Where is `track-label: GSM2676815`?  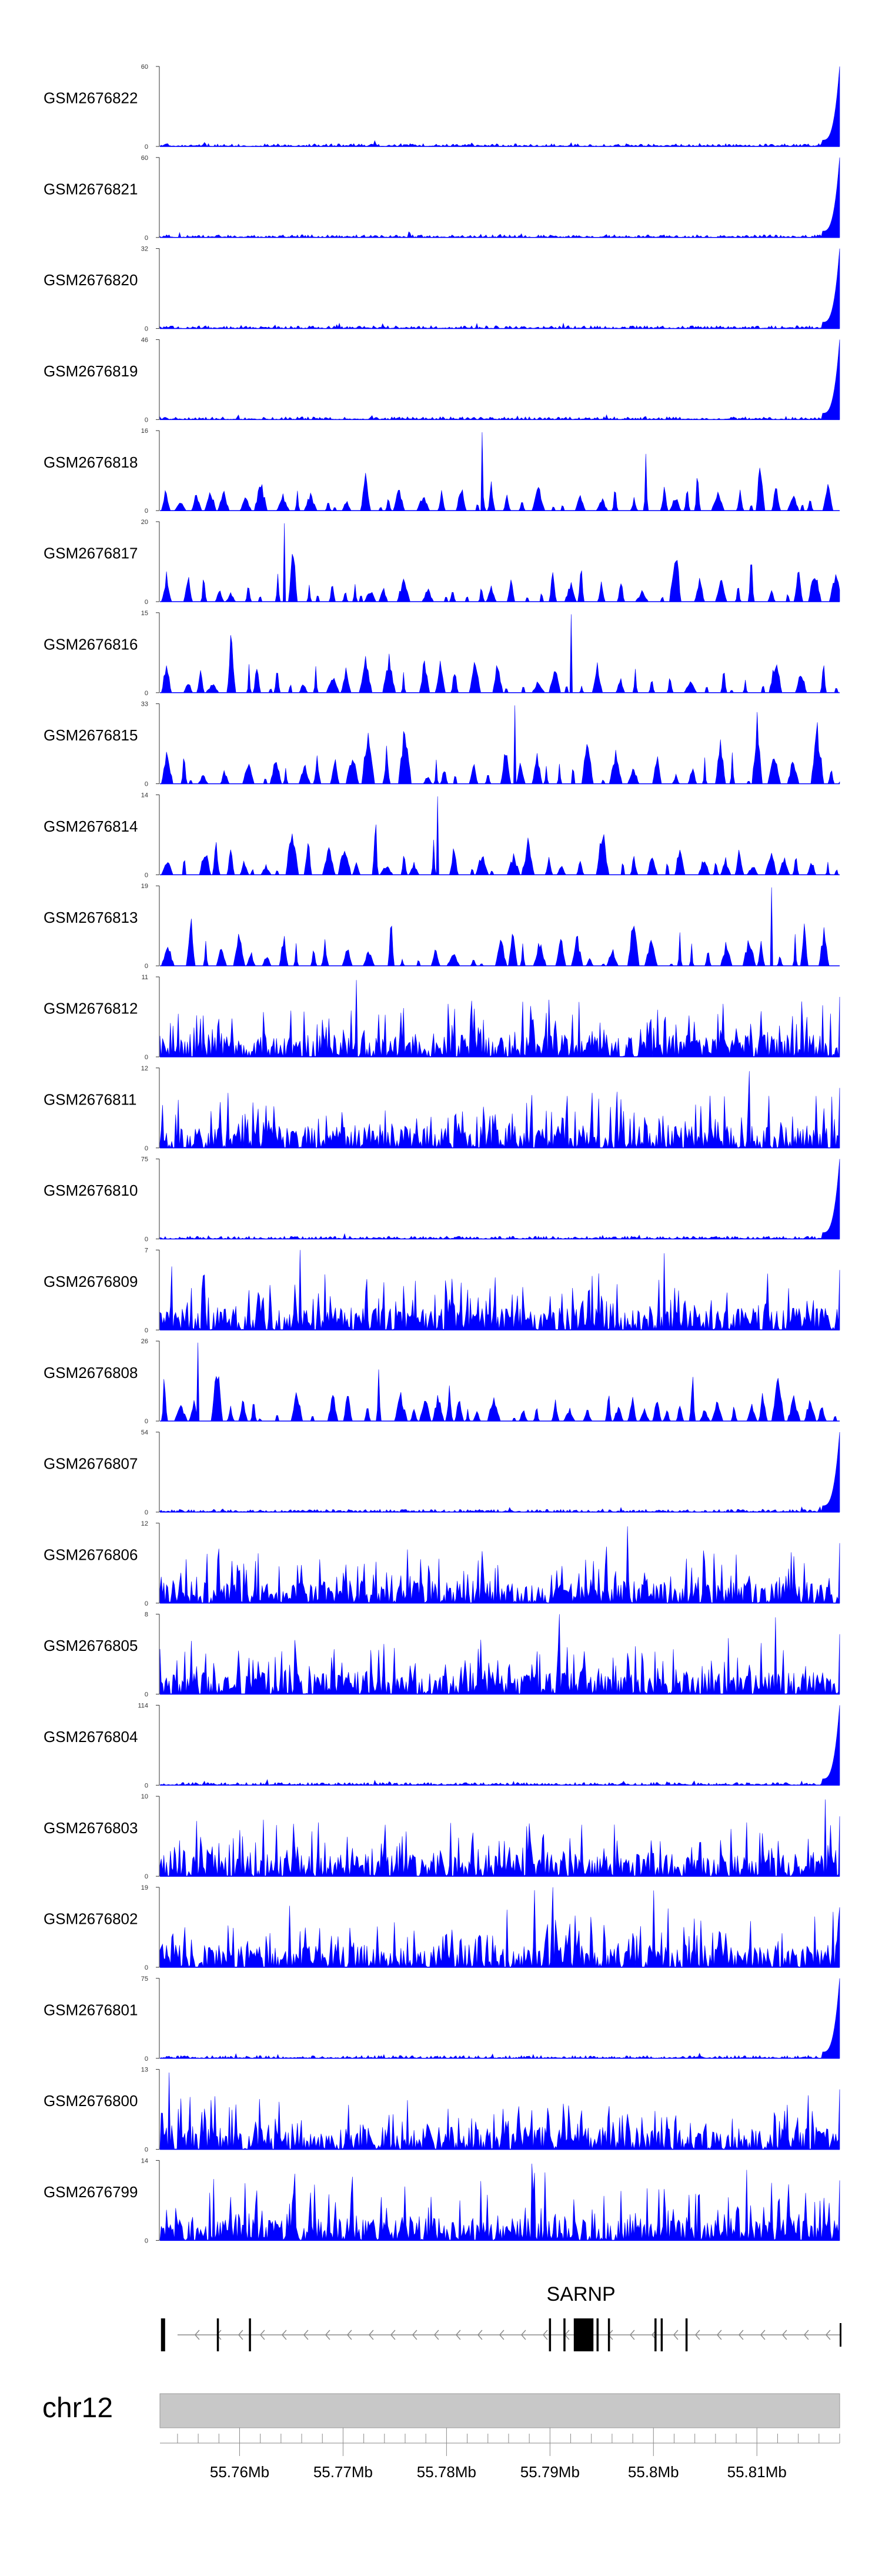 track-label: GSM2676815 is located at coordinates (91, 735).